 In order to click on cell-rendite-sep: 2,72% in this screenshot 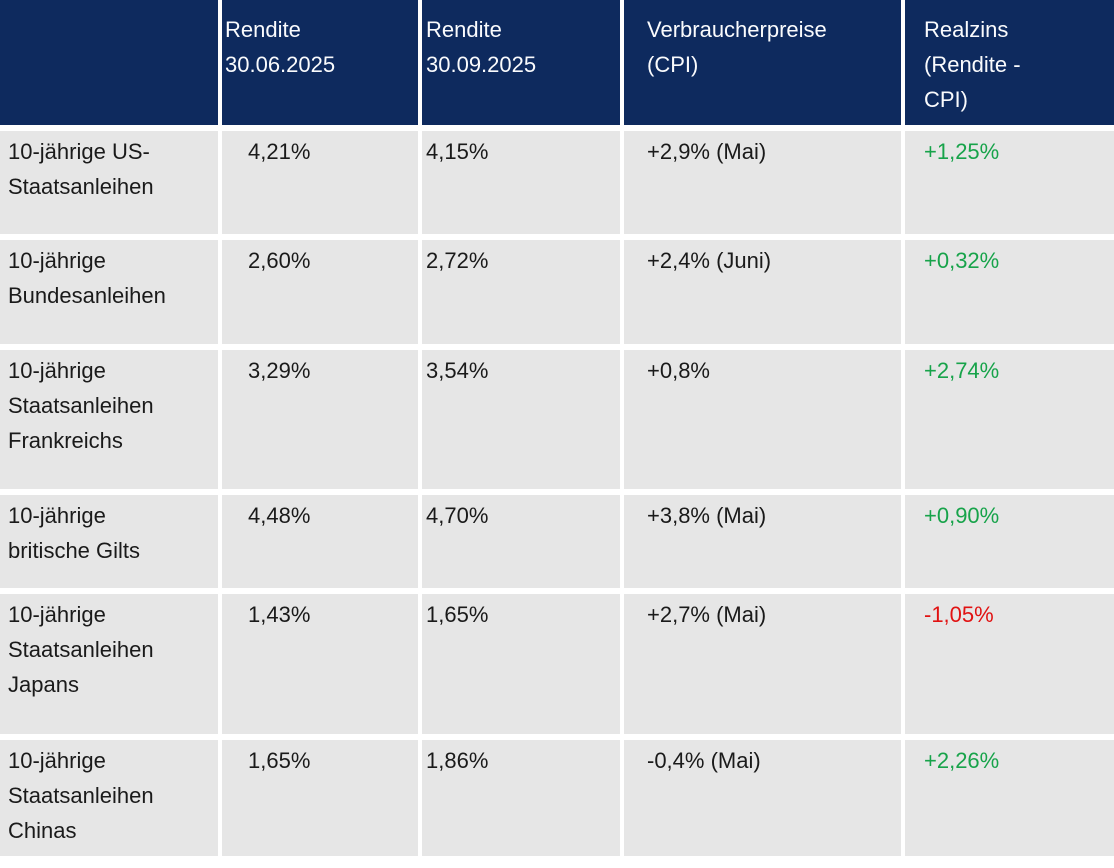, I will do `click(521, 292)`.